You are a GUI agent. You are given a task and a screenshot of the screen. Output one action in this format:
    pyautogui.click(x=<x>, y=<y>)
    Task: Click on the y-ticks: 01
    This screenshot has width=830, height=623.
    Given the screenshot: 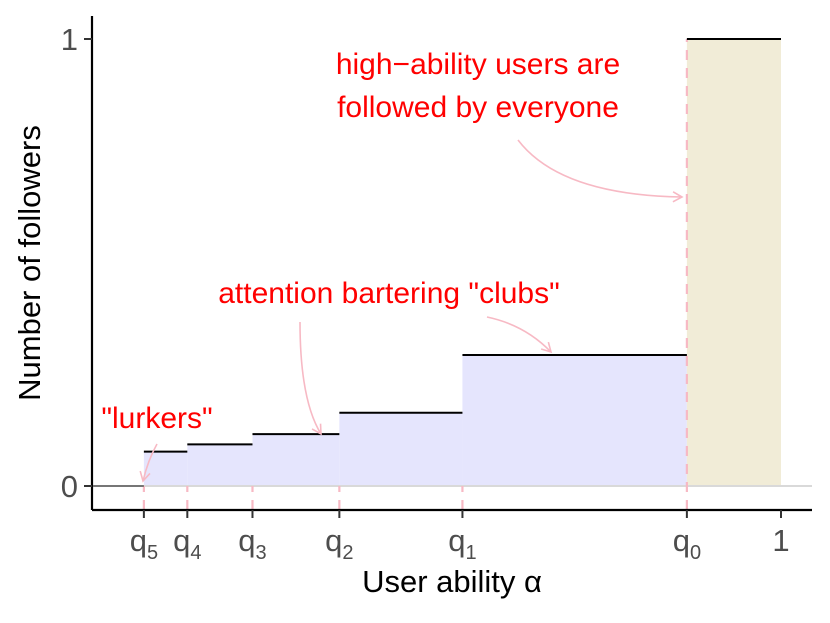 What is the action you would take?
    pyautogui.click(x=76, y=263)
    